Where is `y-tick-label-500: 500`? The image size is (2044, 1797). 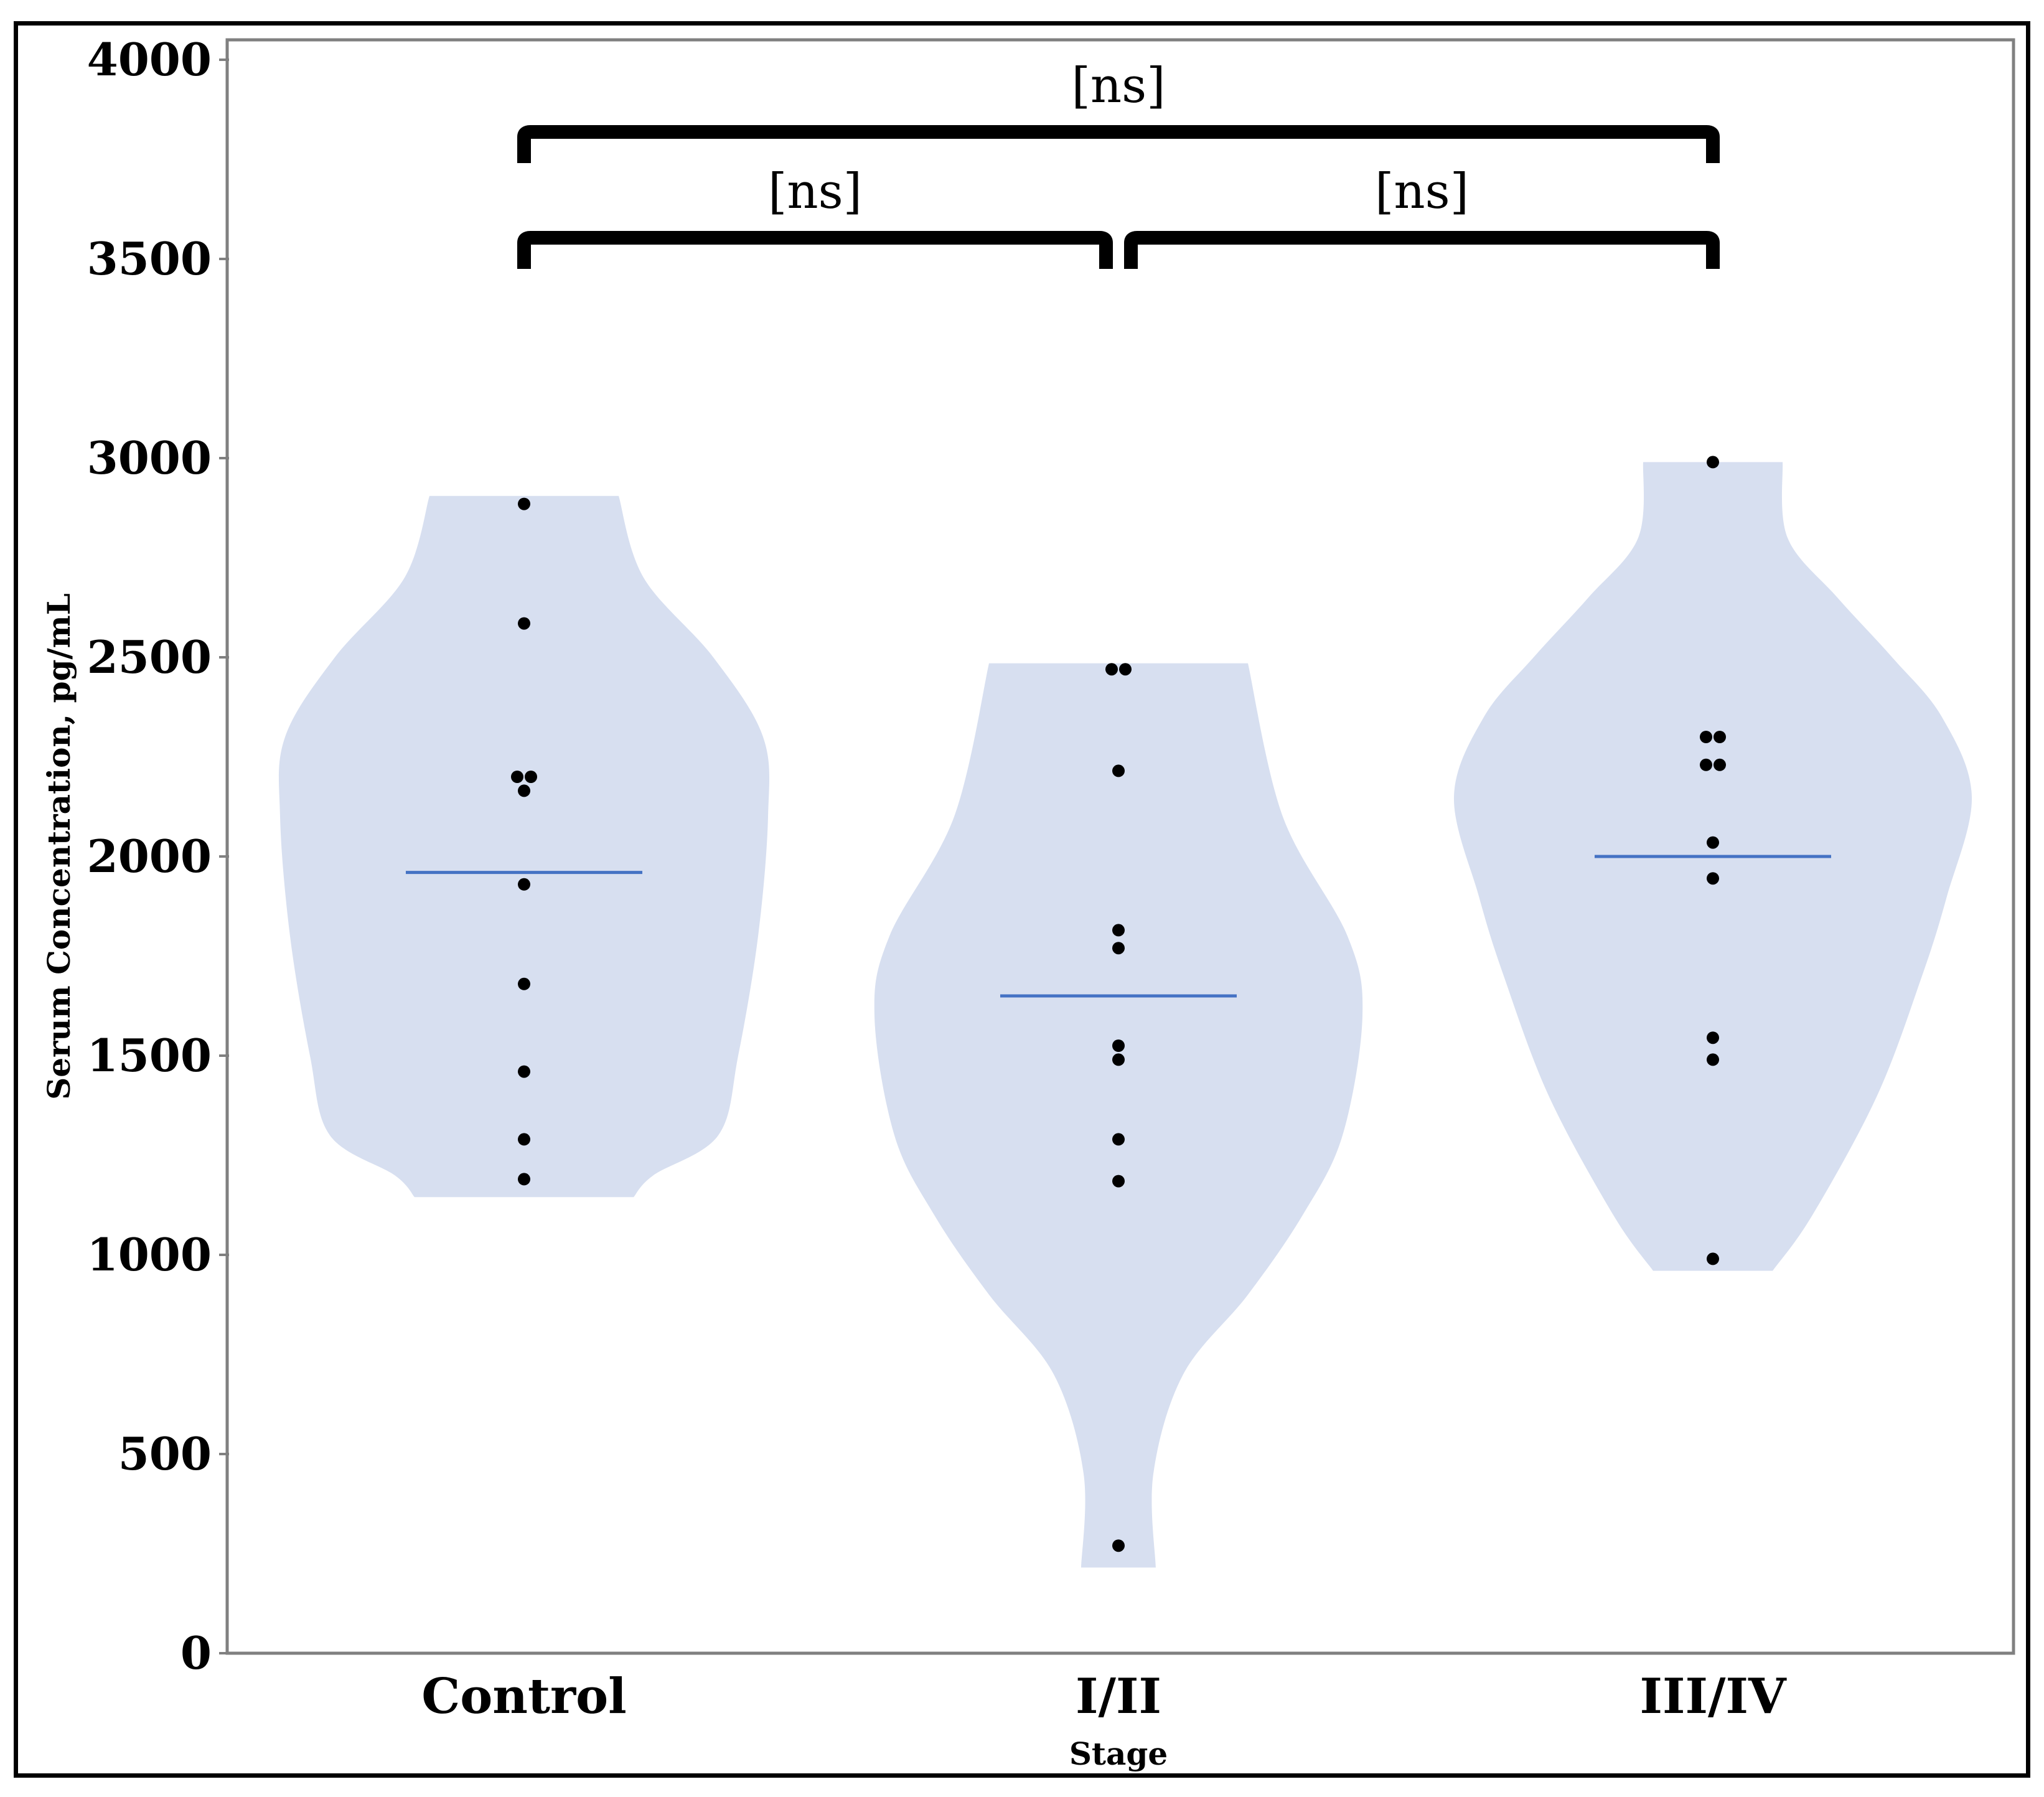 y-tick-label-500: 500 is located at coordinates (165, 1453).